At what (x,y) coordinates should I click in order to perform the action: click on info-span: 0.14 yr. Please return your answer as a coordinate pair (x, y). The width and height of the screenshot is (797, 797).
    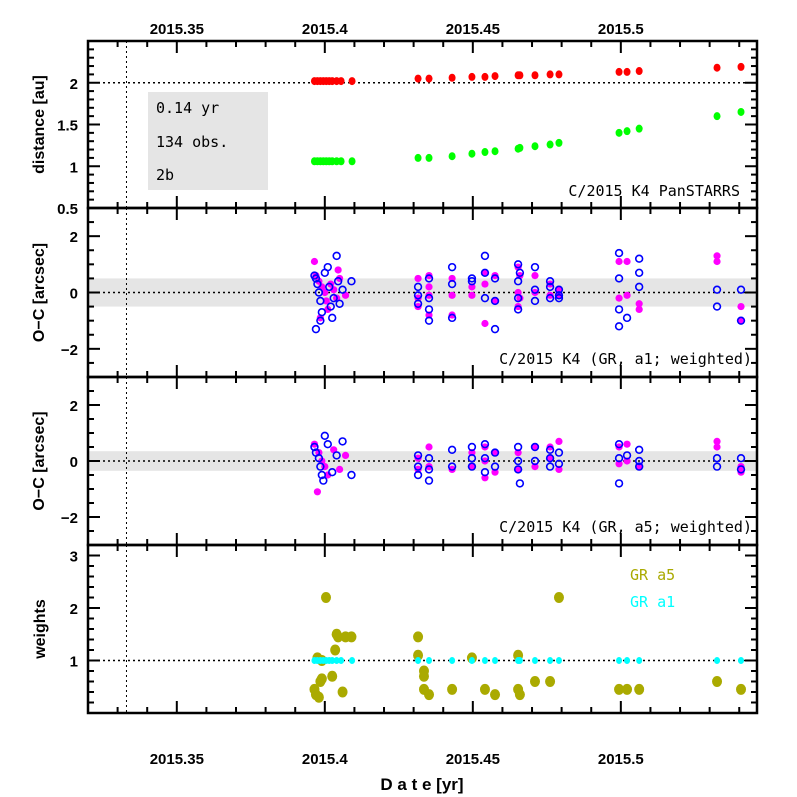
    Looking at the image, I should click on (187, 108).